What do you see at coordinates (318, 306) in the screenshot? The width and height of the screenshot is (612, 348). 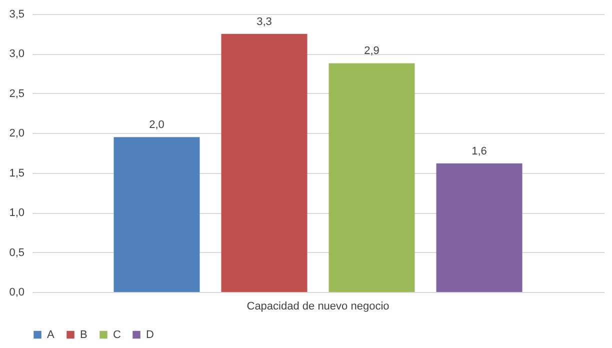 I see `x-tick-label: Capacidad de nuevo negocio` at bounding box center [318, 306].